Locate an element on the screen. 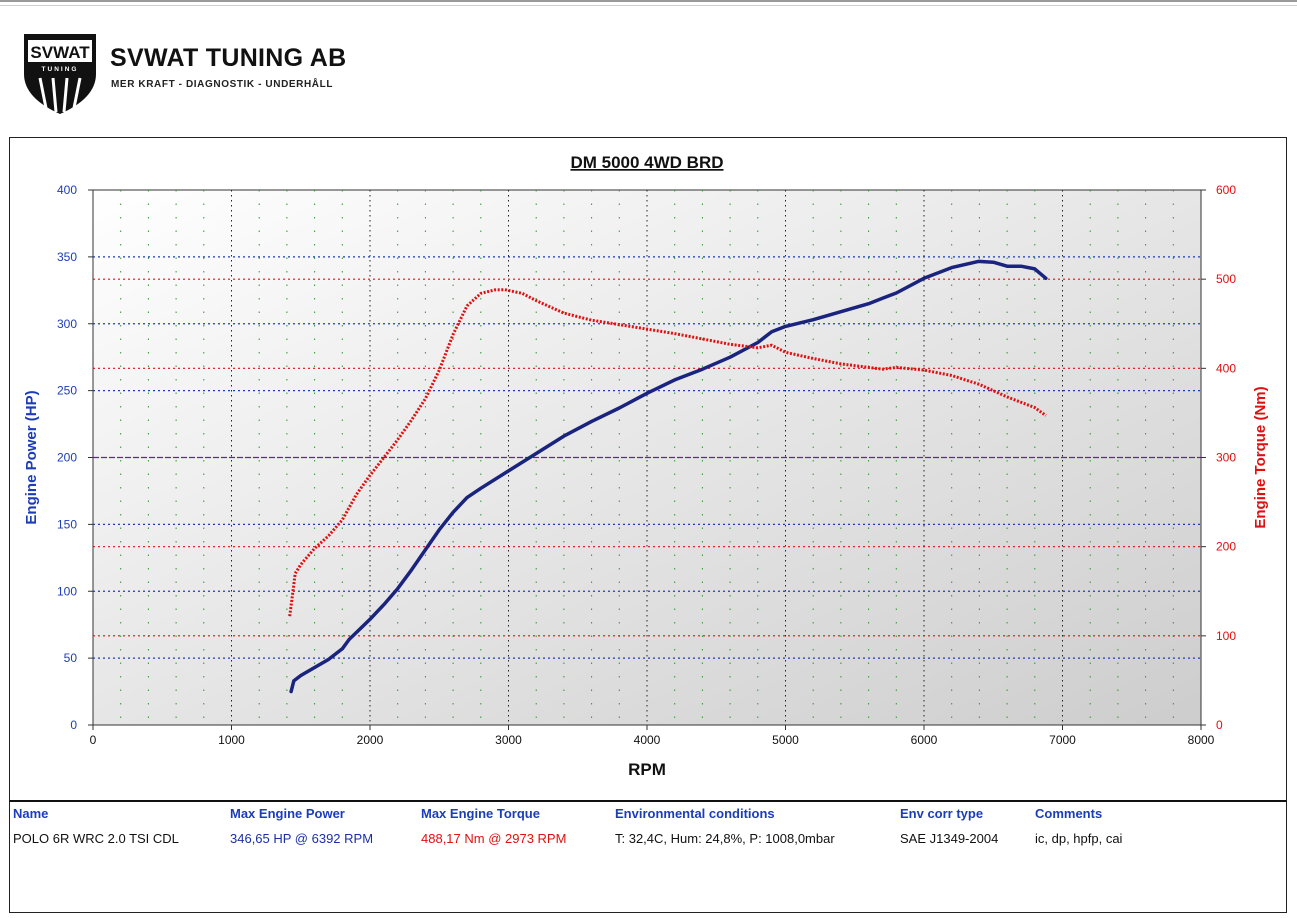  header-max-power: Max Engine Power is located at coordinates (287, 813).